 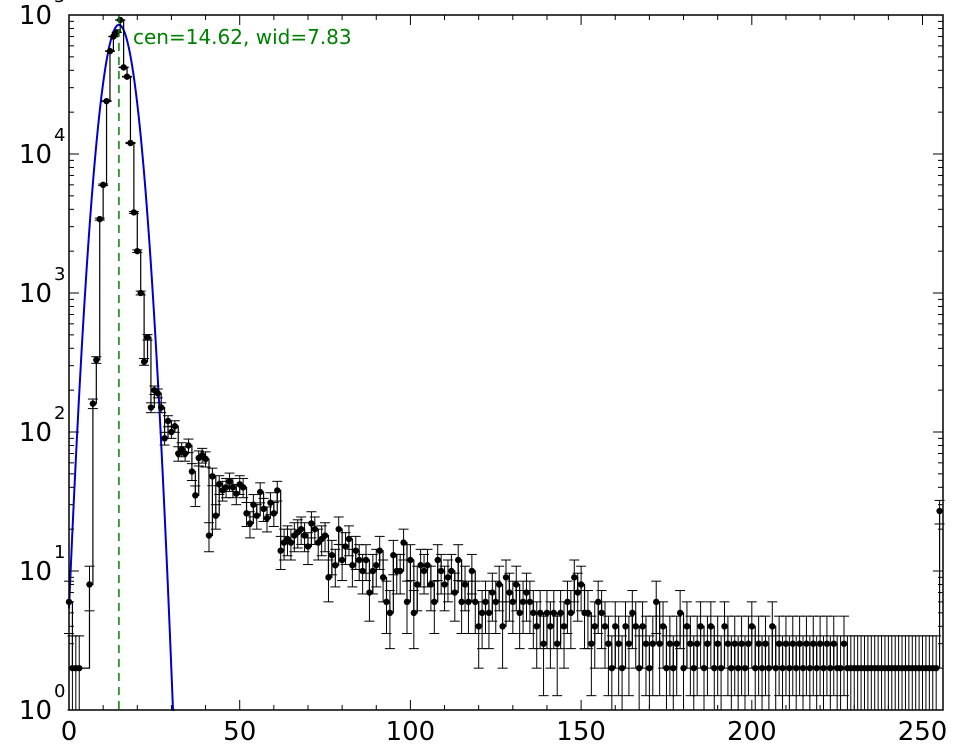 What do you see at coordinates (411, 732) in the screenshot?
I see `x-tick-label: 100` at bounding box center [411, 732].